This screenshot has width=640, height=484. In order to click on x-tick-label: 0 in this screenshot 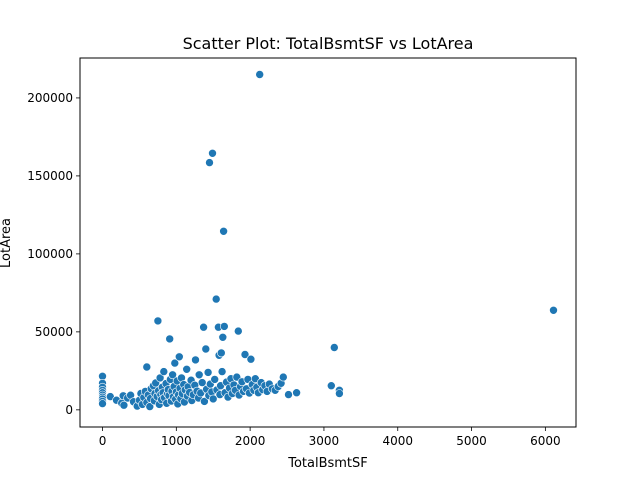, I will do `click(103, 441)`.